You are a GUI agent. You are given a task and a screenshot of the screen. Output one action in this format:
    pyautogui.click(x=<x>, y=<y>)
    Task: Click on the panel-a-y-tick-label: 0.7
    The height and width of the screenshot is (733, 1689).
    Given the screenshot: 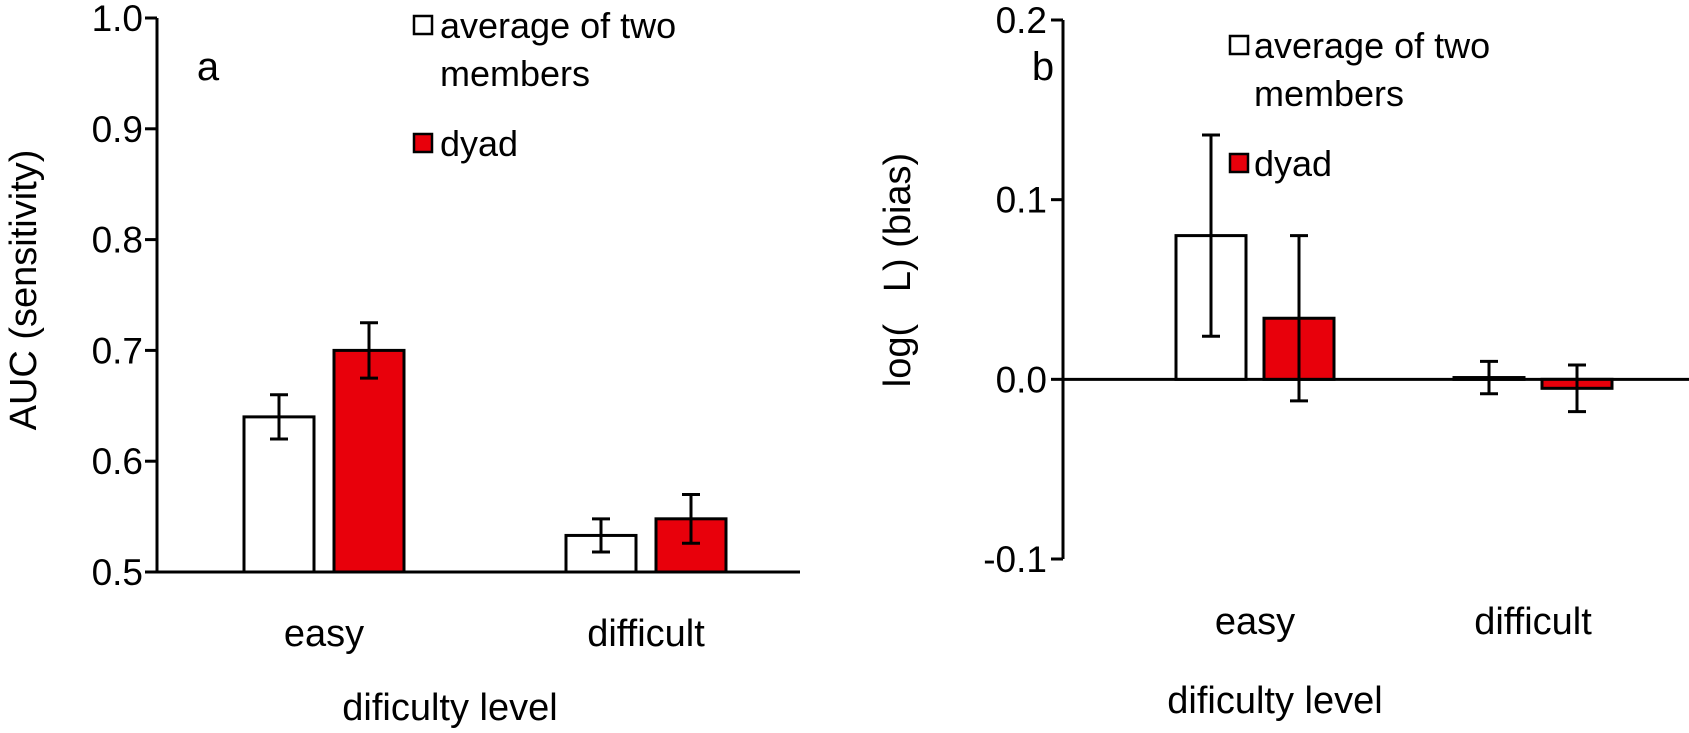 What is the action you would take?
    pyautogui.click(x=117, y=350)
    